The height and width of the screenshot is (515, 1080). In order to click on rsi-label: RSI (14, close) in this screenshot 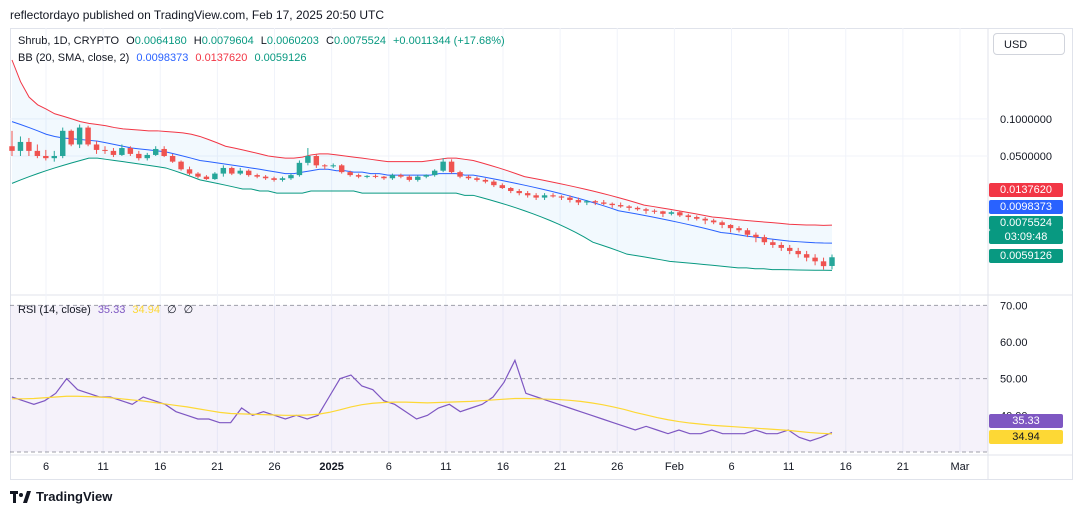, I will do `click(54, 310)`.